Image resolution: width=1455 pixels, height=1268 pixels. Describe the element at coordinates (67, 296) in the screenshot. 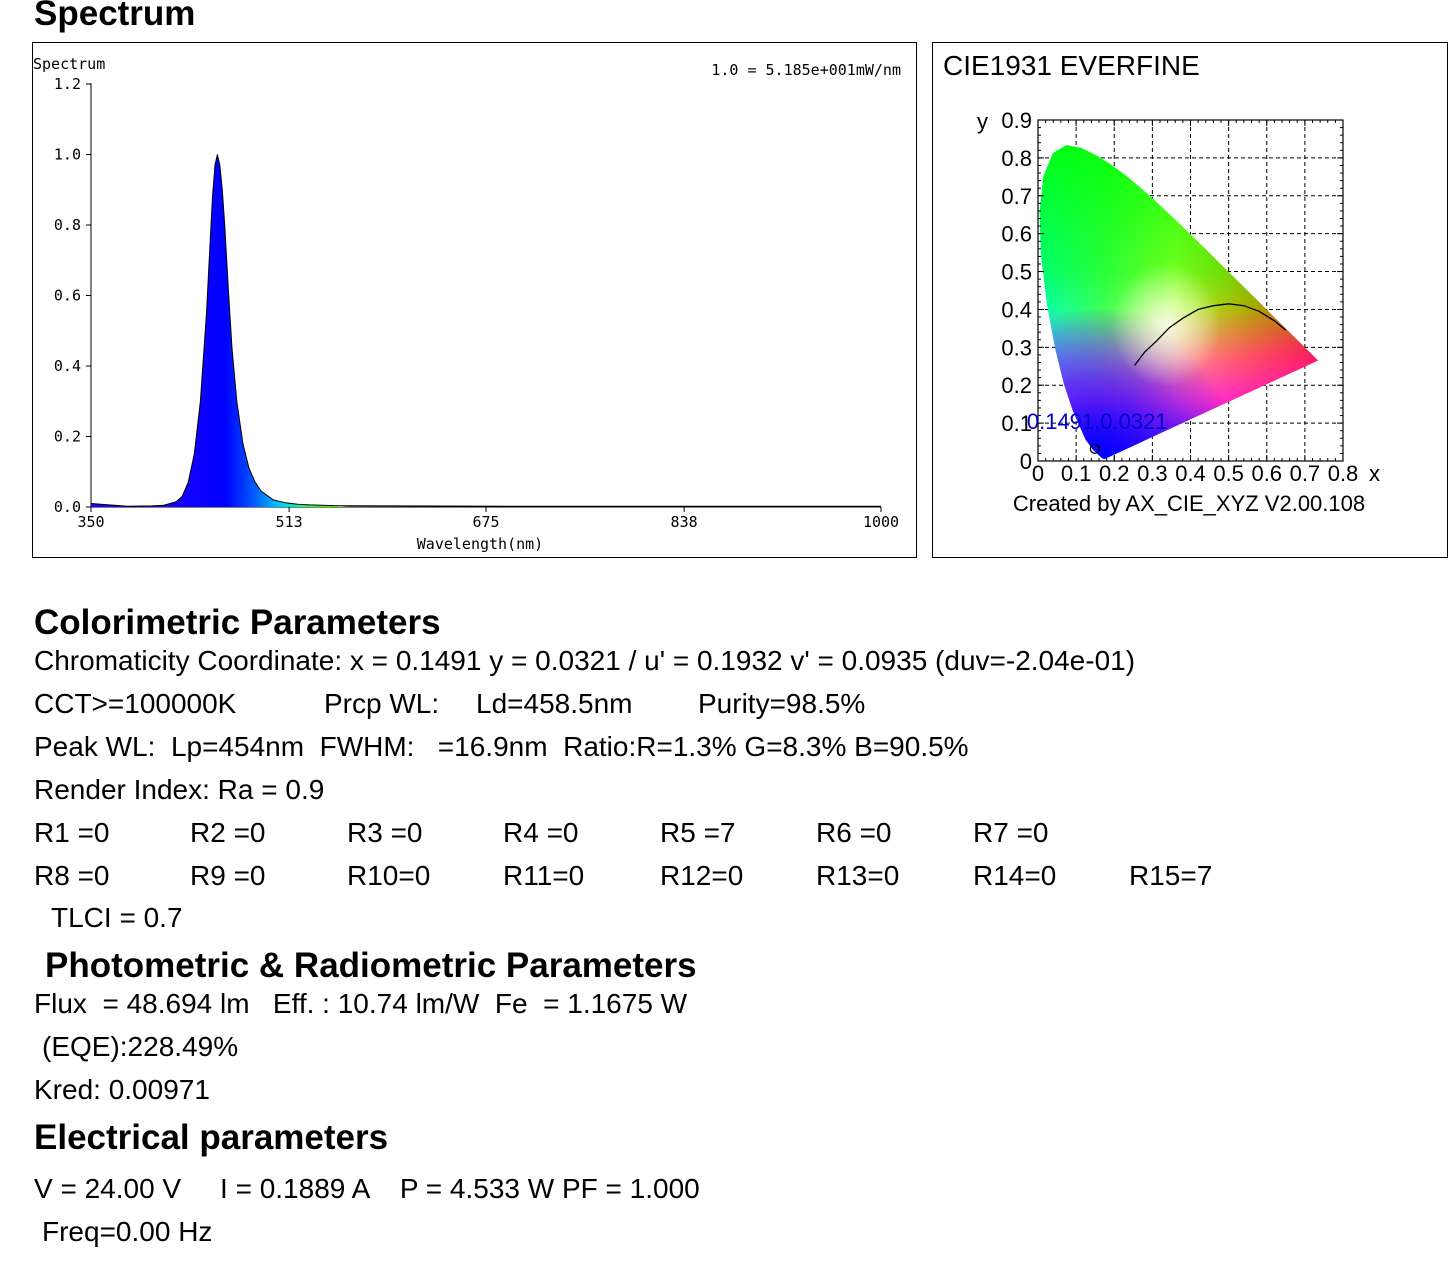

I see `spectrum-y-tick-label: 0.6` at that location.